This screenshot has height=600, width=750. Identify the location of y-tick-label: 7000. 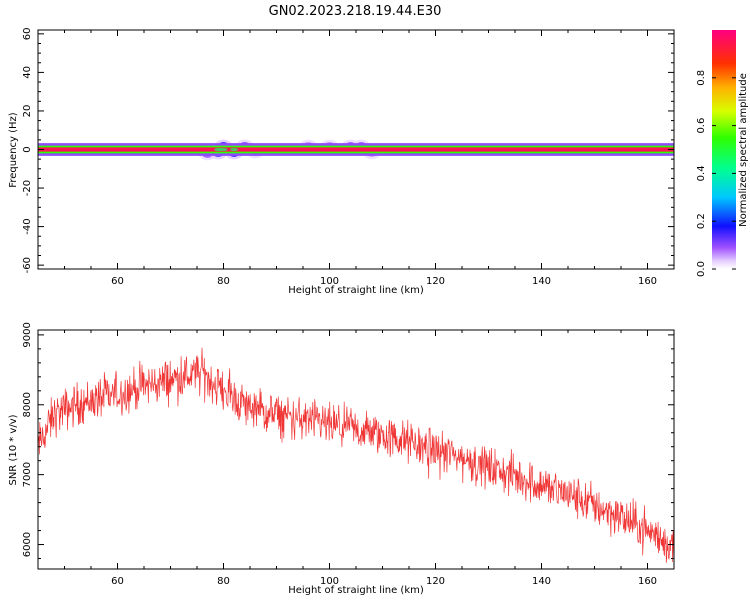
(27, 474).